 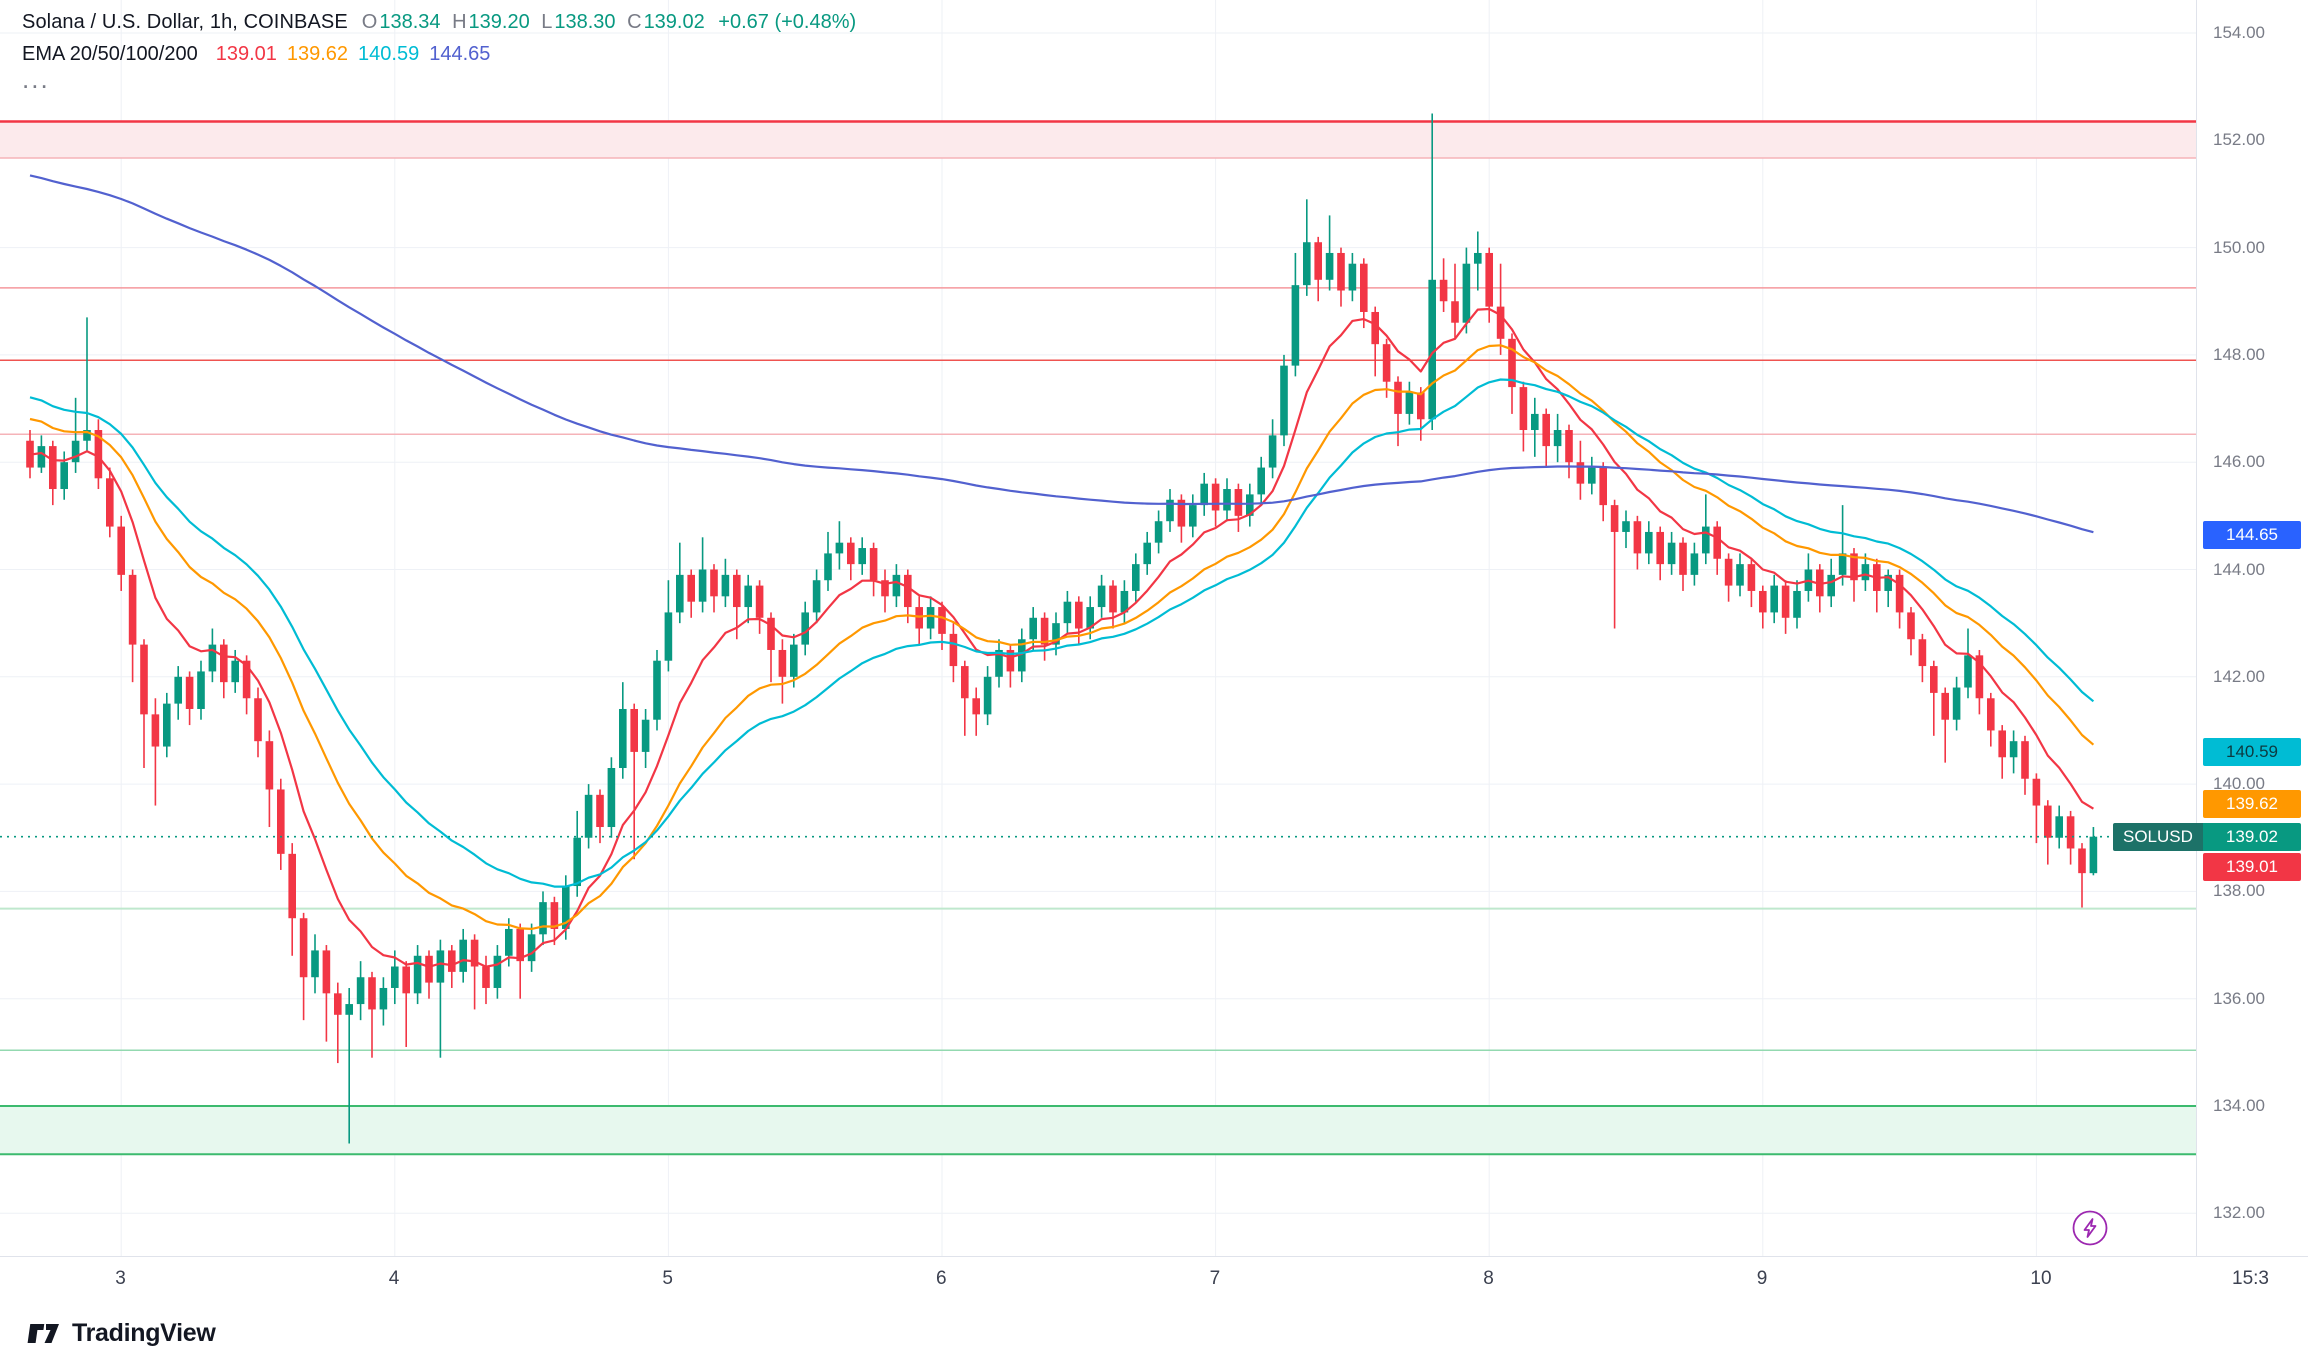 What do you see at coordinates (246, 54) in the screenshot?
I see `ema20-value: 139.01` at bounding box center [246, 54].